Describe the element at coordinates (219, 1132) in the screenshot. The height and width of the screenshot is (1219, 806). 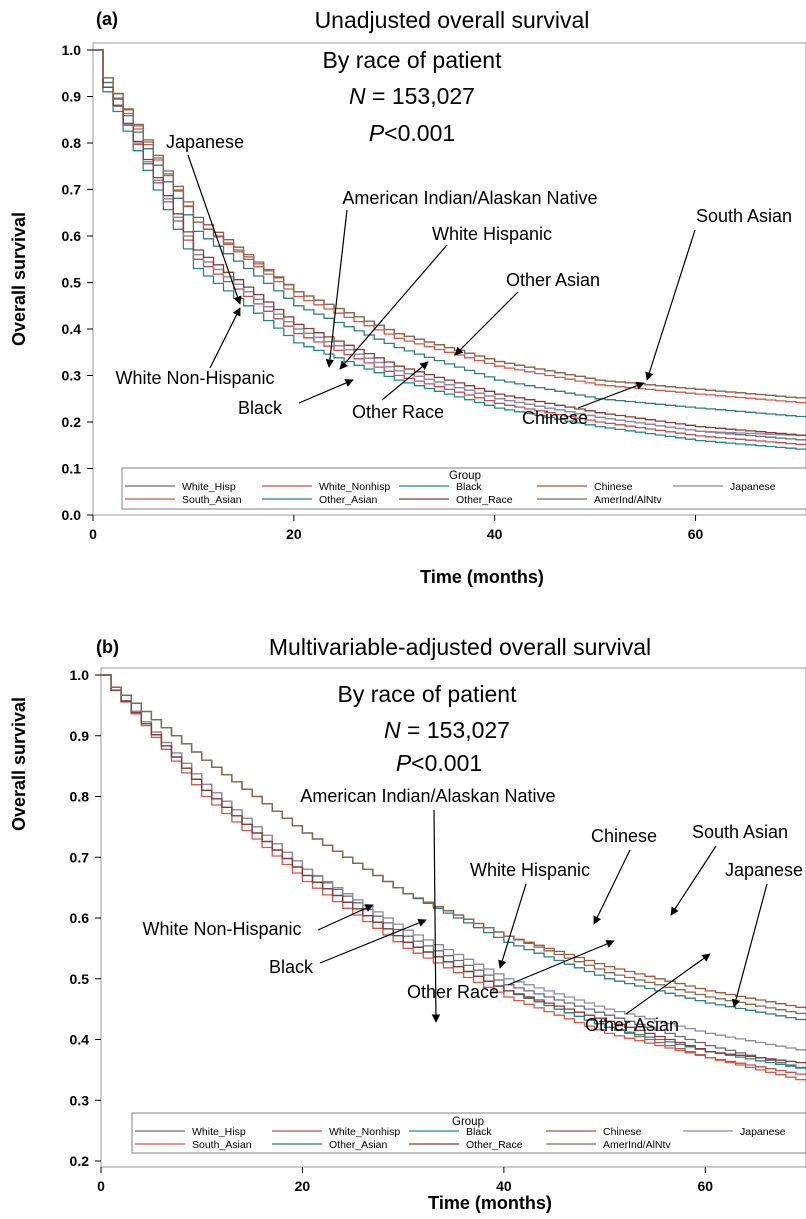
I see `legend-entry-white-hisp: White_Hisp` at that location.